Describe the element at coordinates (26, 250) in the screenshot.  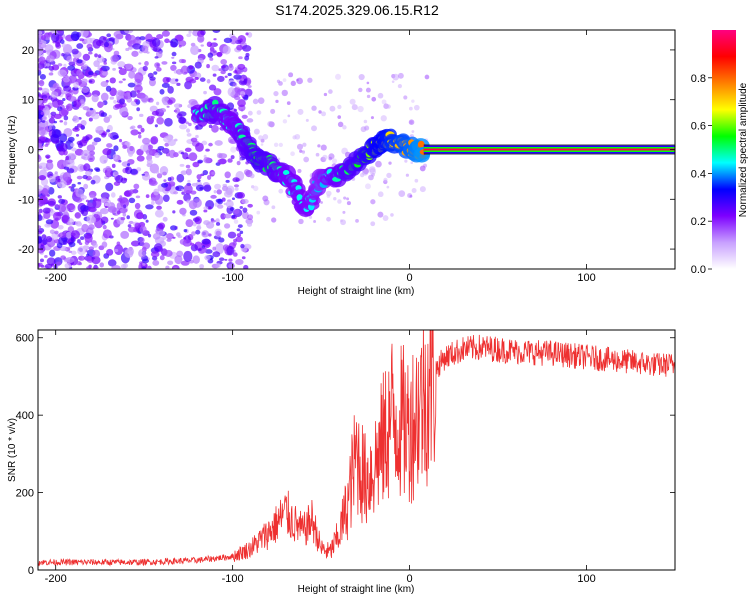
I see `y-tick-label: -20` at that location.